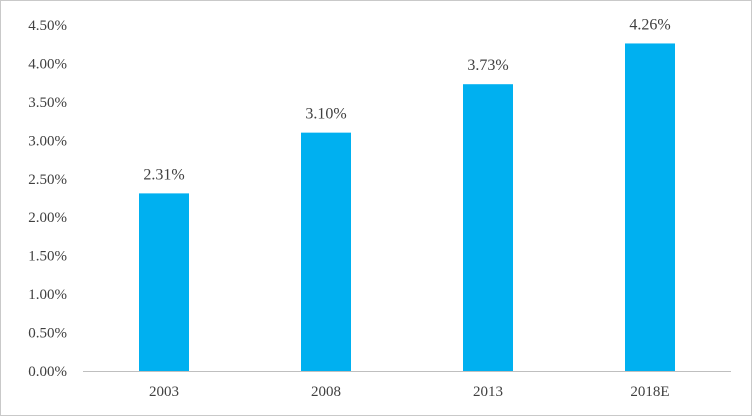 The image size is (752, 420). What do you see at coordinates (47, 64) in the screenshot?
I see `y-tick-label: 4.00%` at bounding box center [47, 64].